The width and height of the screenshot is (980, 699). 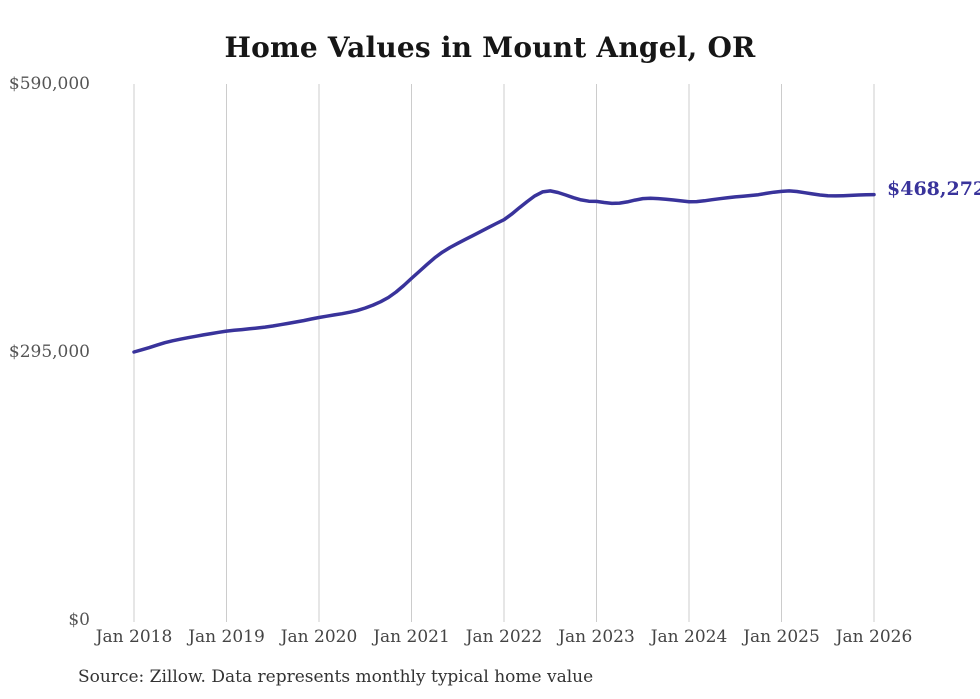 What do you see at coordinates (596, 637) in the screenshot?
I see `x-tick-label: Jan 2023` at bounding box center [596, 637].